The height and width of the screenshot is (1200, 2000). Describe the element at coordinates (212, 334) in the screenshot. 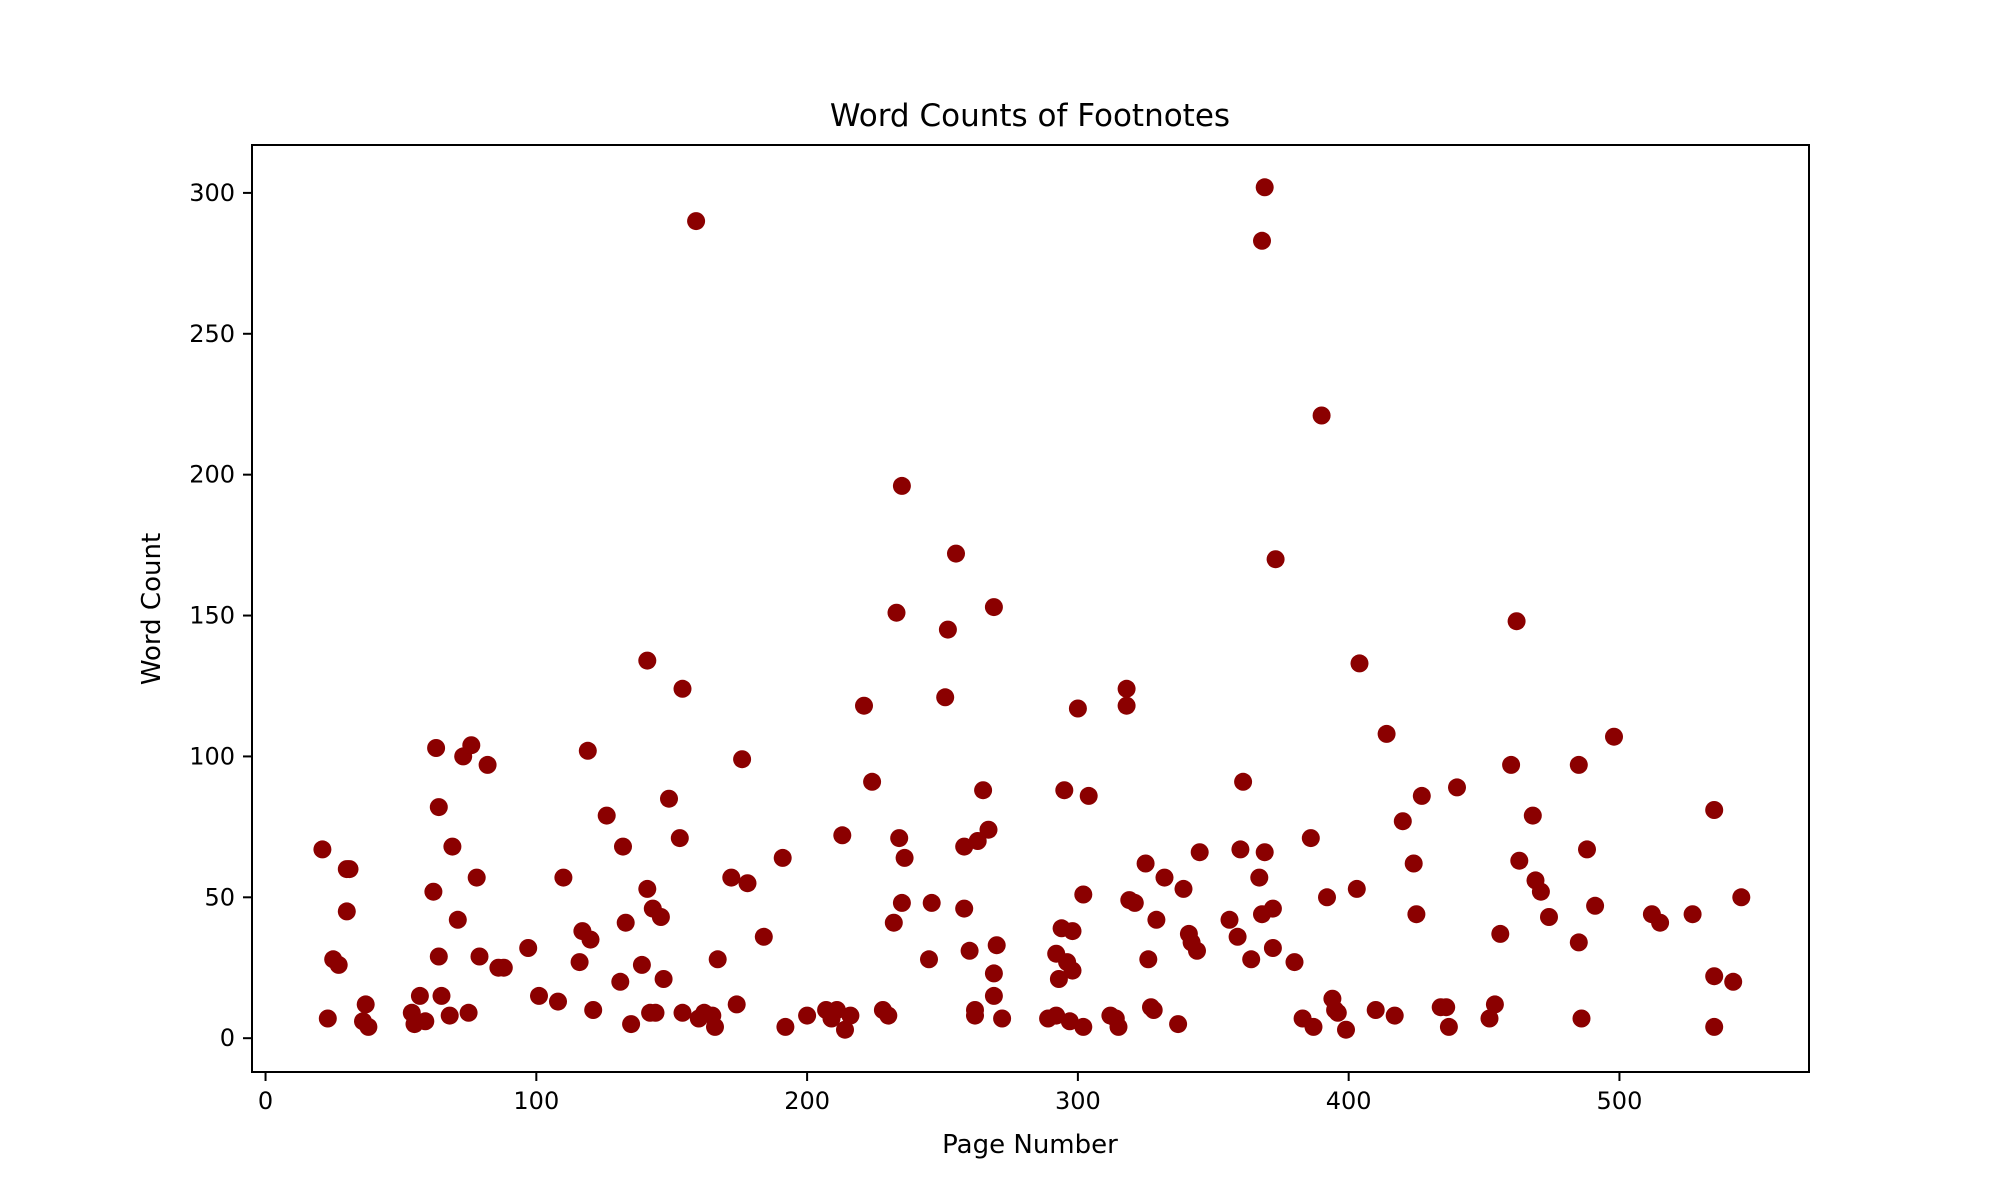

I see `y-tick-label: 250` at that location.